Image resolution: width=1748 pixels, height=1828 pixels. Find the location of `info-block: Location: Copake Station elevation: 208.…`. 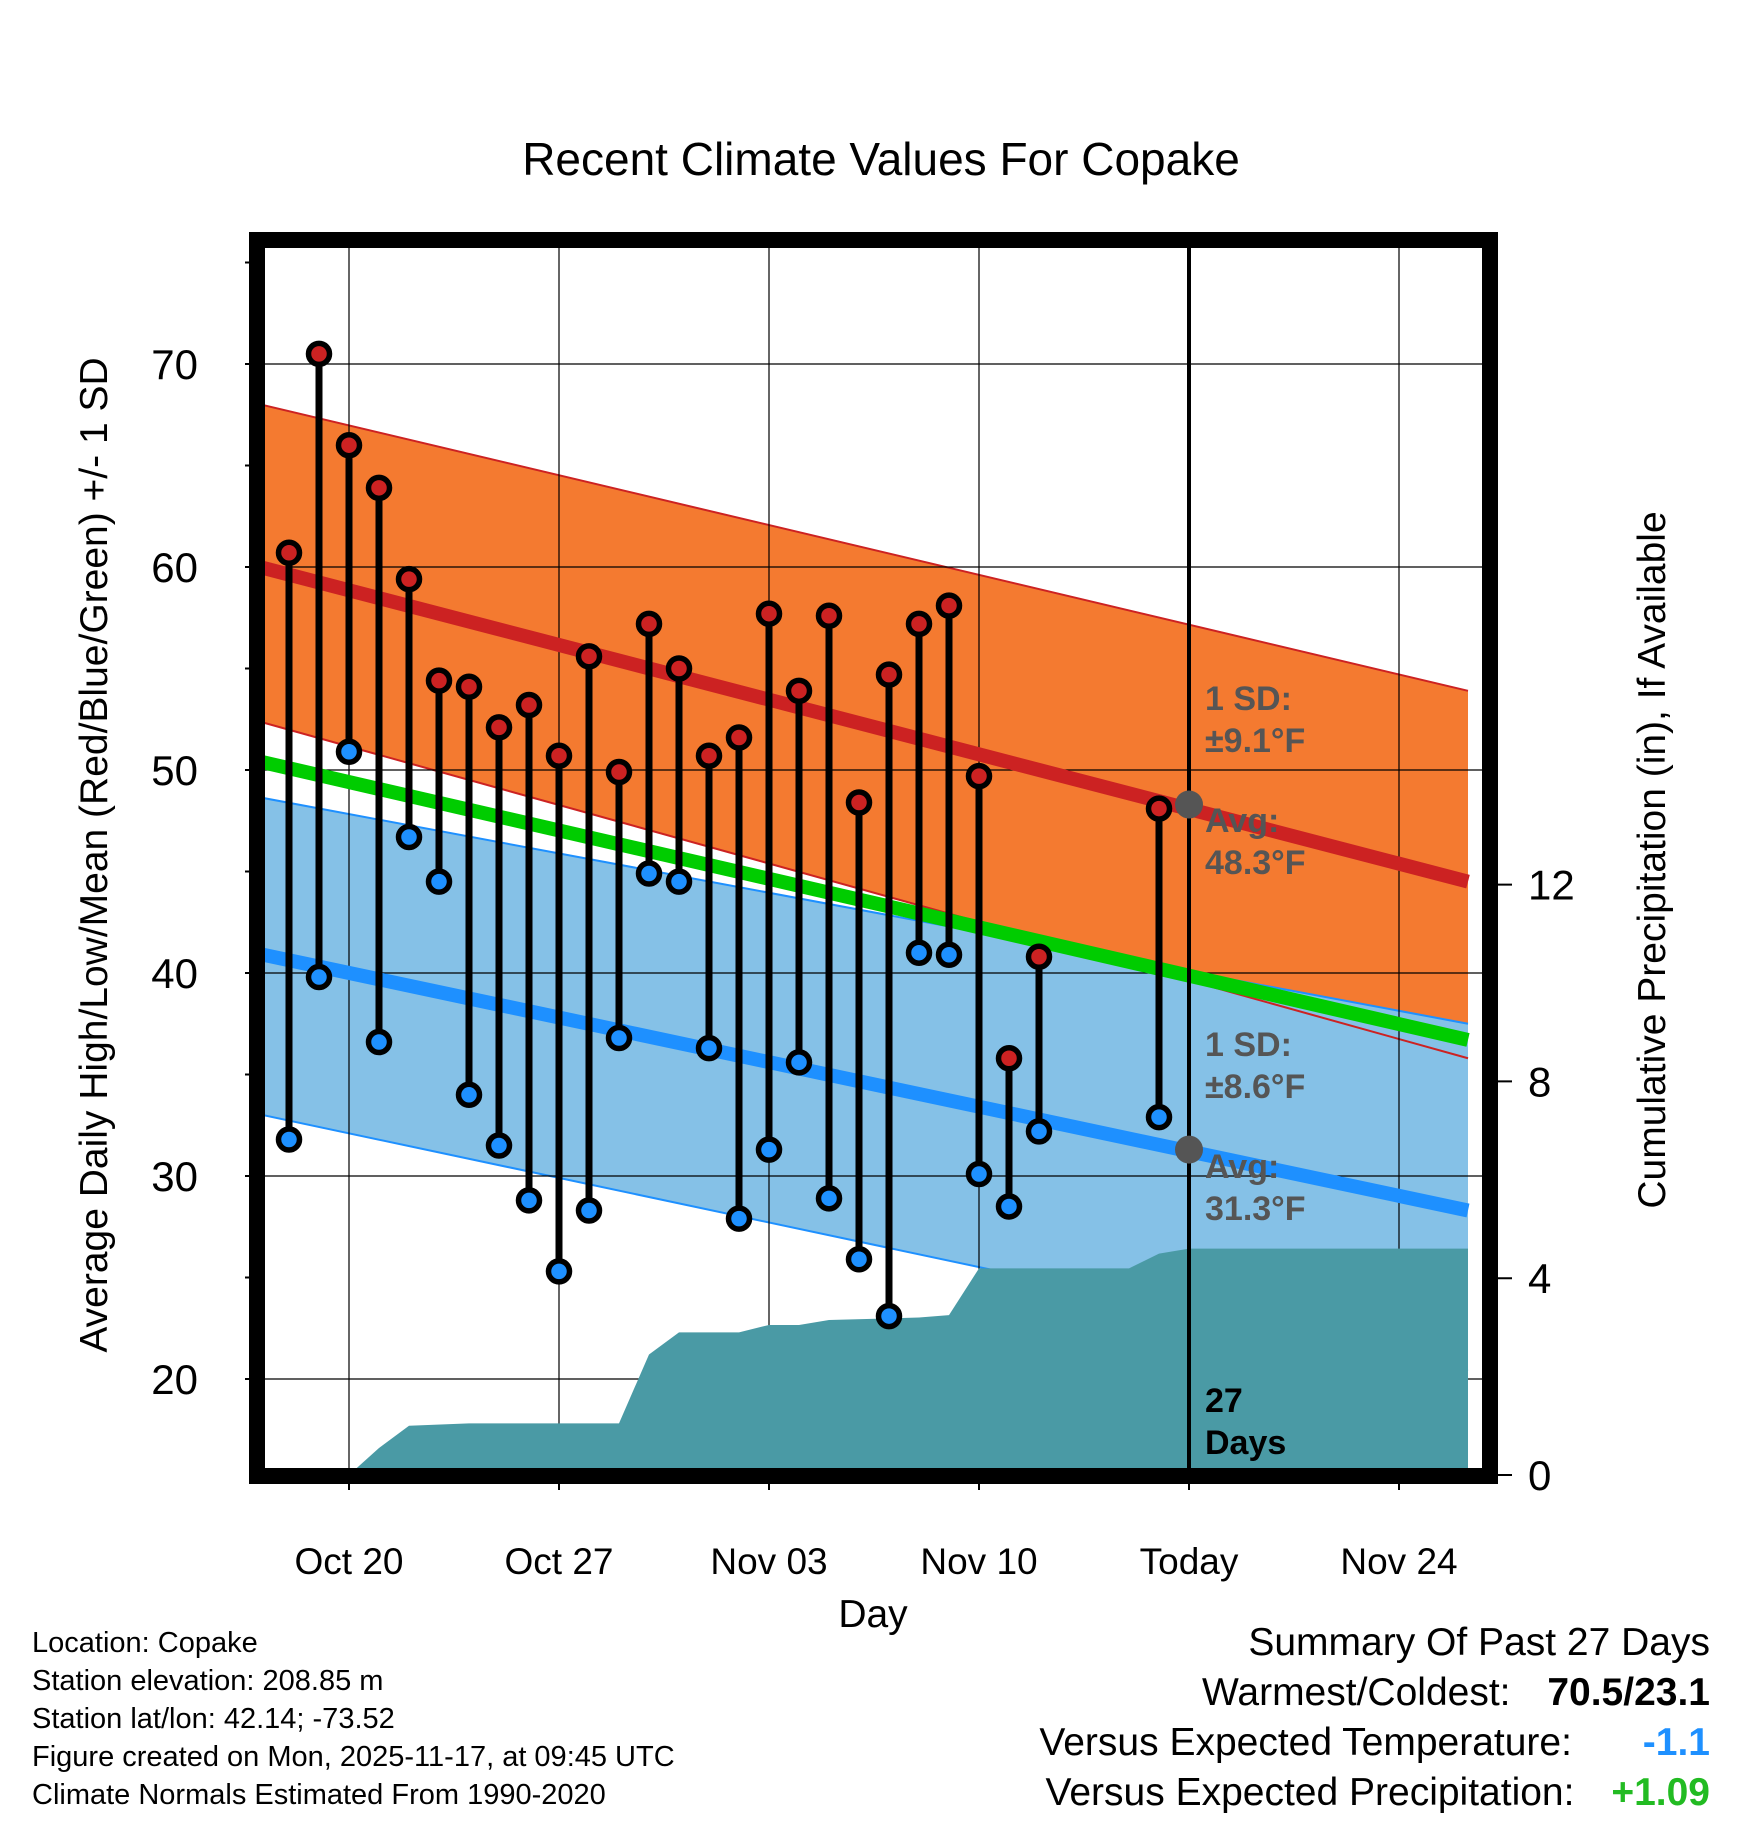

info-block: Location: Copake Station elevation: 208.… is located at coordinates (353, 1719).